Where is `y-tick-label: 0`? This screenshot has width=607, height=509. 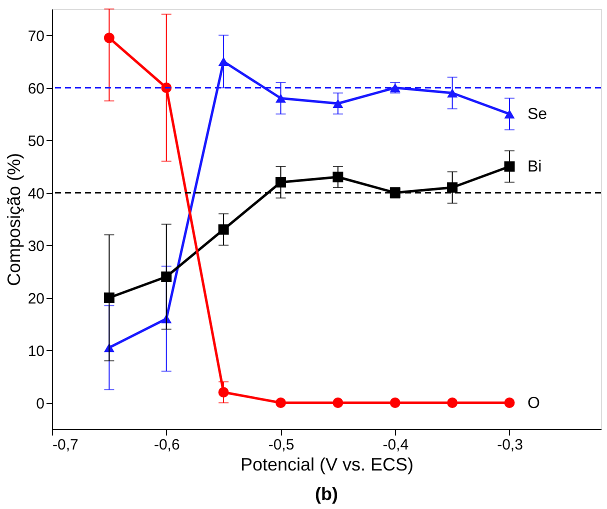 y-tick-label: 0 is located at coordinates (40, 403).